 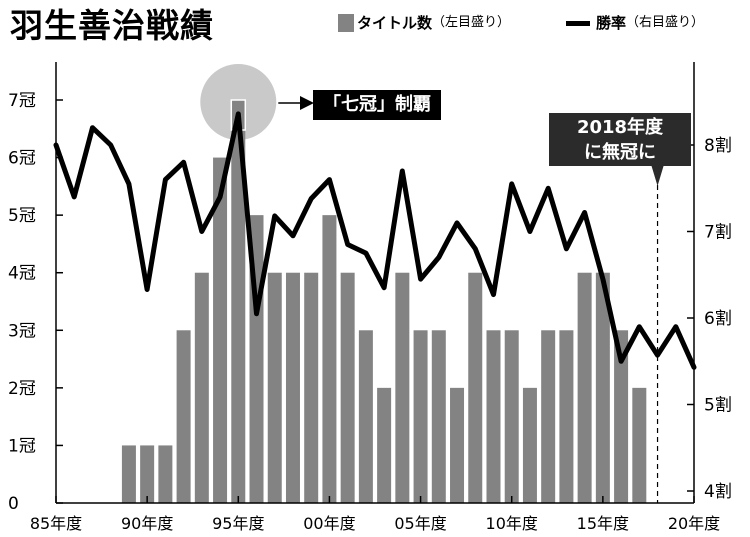 What do you see at coordinates (22, 101) in the screenshot?
I see `left-axis-tick-label: 7冠` at bounding box center [22, 101].